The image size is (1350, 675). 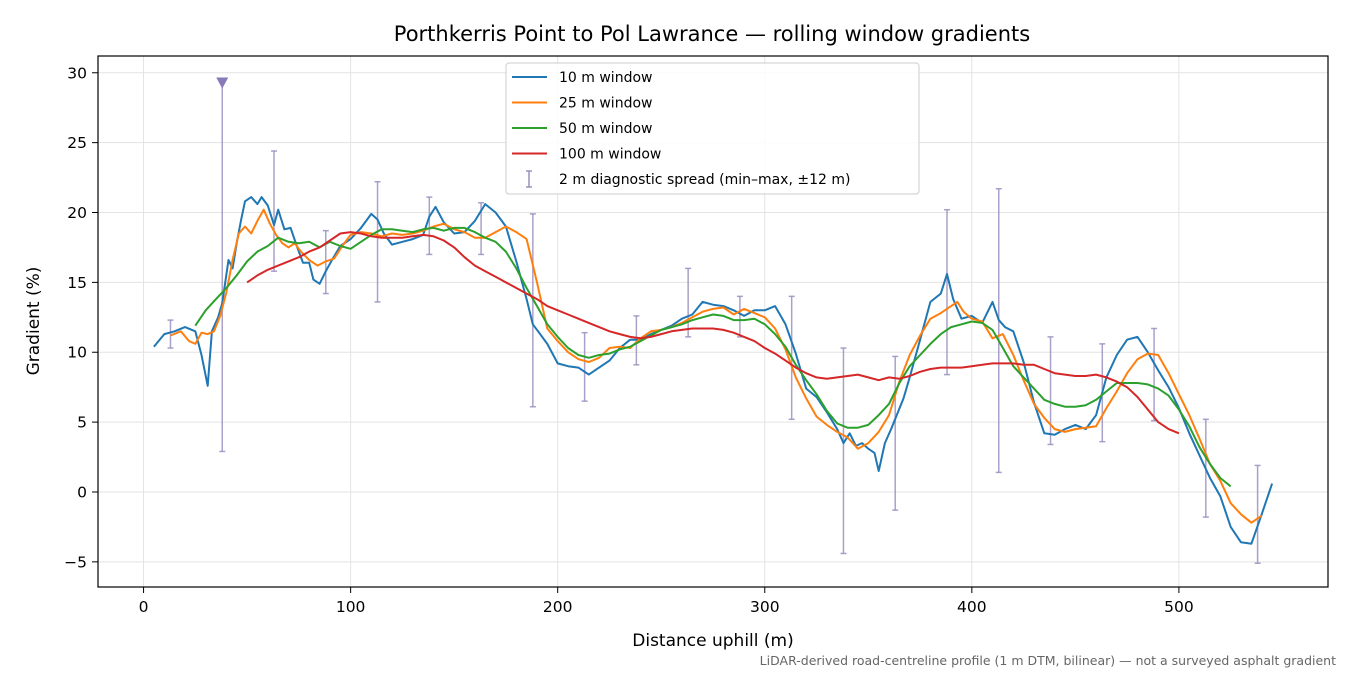 What do you see at coordinates (1179, 607) in the screenshot?
I see `x-tick-label: 500` at bounding box center [1179, 607].